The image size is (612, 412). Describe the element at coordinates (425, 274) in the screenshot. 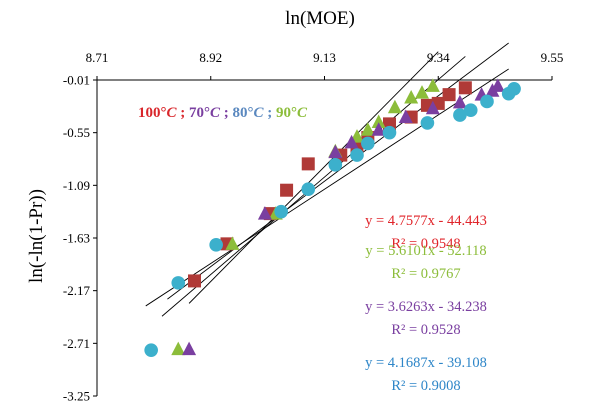

I see `r-squared-label-1: R² = 0.9767` at that location.